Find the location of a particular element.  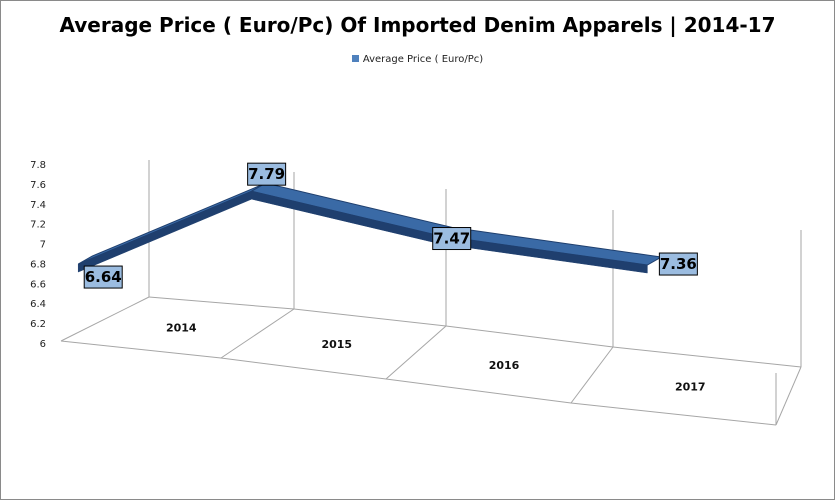

y-tick-label: 7 is located at coordinates (43, 245).